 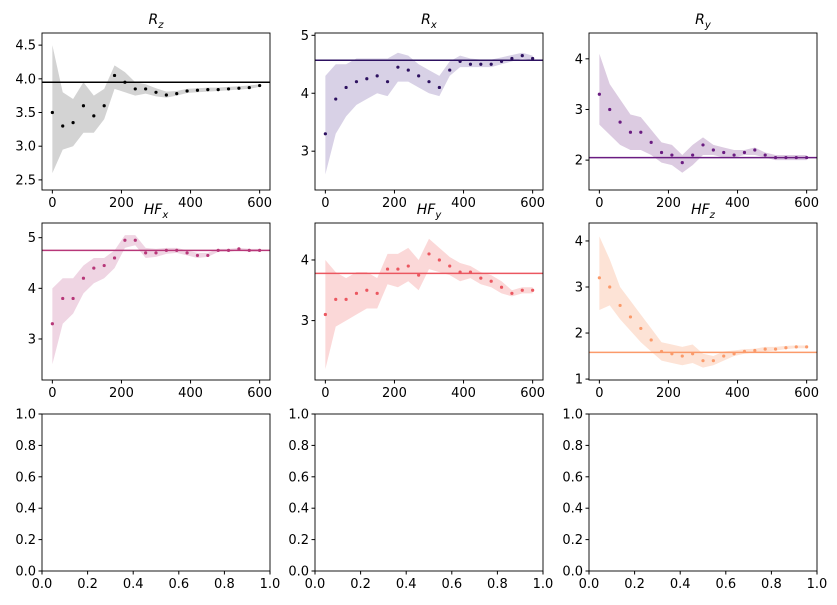 I want to click on y-tick-label: 0.2, so click(x=572, y=540).